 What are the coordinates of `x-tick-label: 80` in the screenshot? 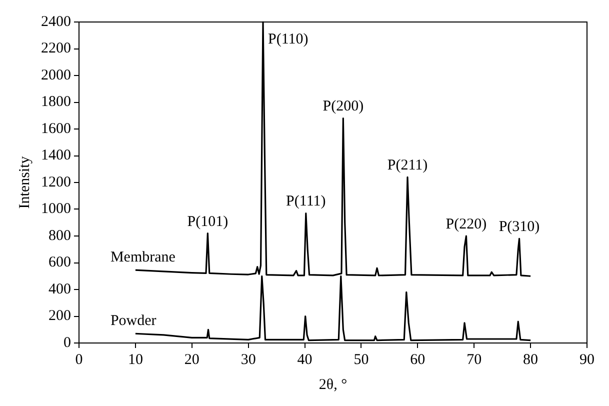 It's located at (530, 360).